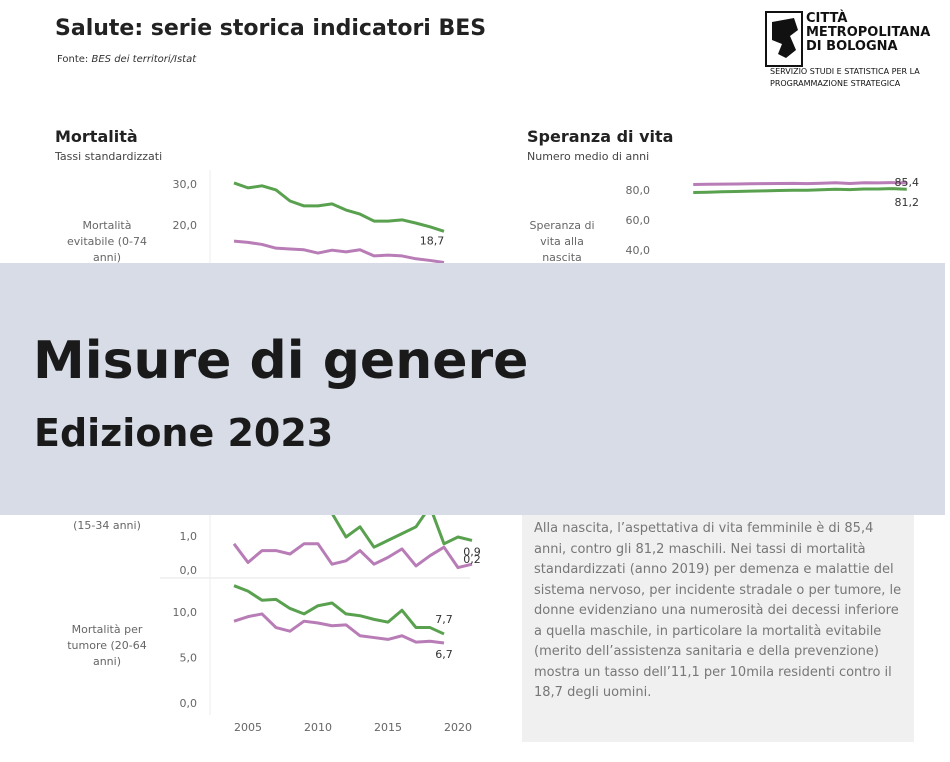 Image resolution: width=950 pixels, height=762 pixels. What do you see at coordinates (444, 619) in the screenshot?
I see `data-label: 7,7` at bounding box center [444, 619].